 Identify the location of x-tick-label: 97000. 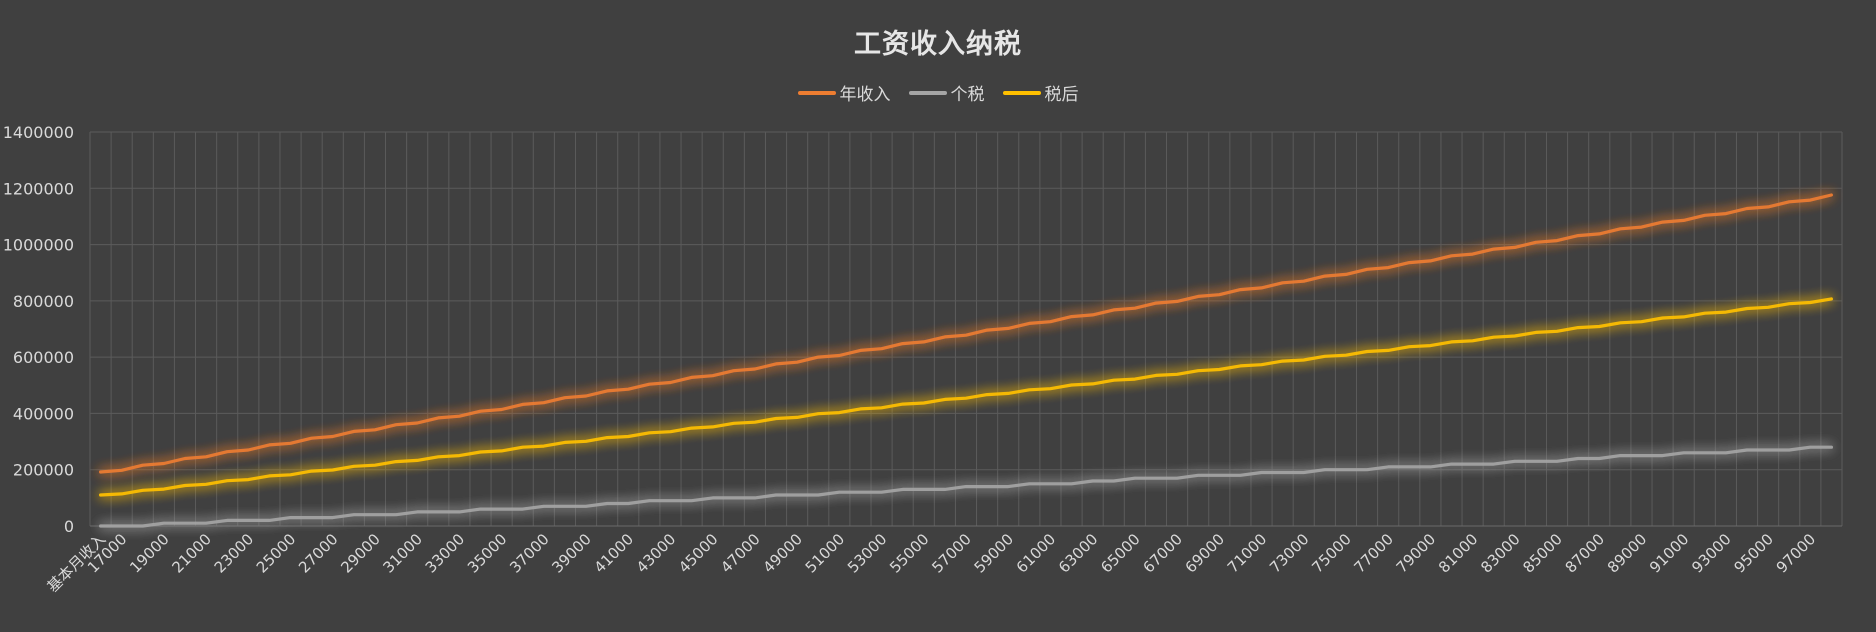
(1796, 553).